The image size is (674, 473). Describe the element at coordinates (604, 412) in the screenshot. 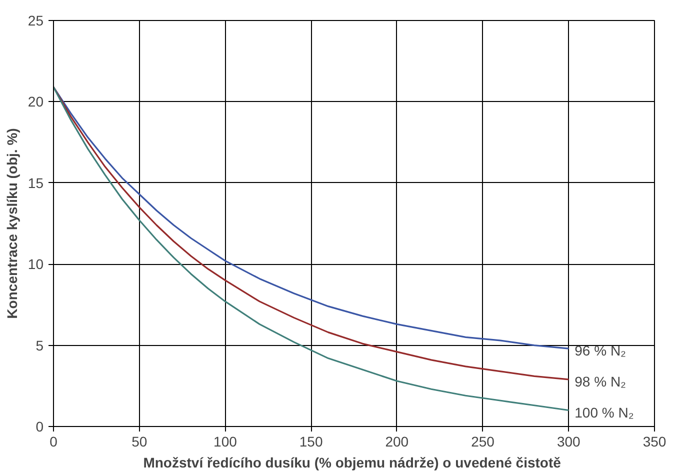

I see `series-label: 100 % N₂` at that location.